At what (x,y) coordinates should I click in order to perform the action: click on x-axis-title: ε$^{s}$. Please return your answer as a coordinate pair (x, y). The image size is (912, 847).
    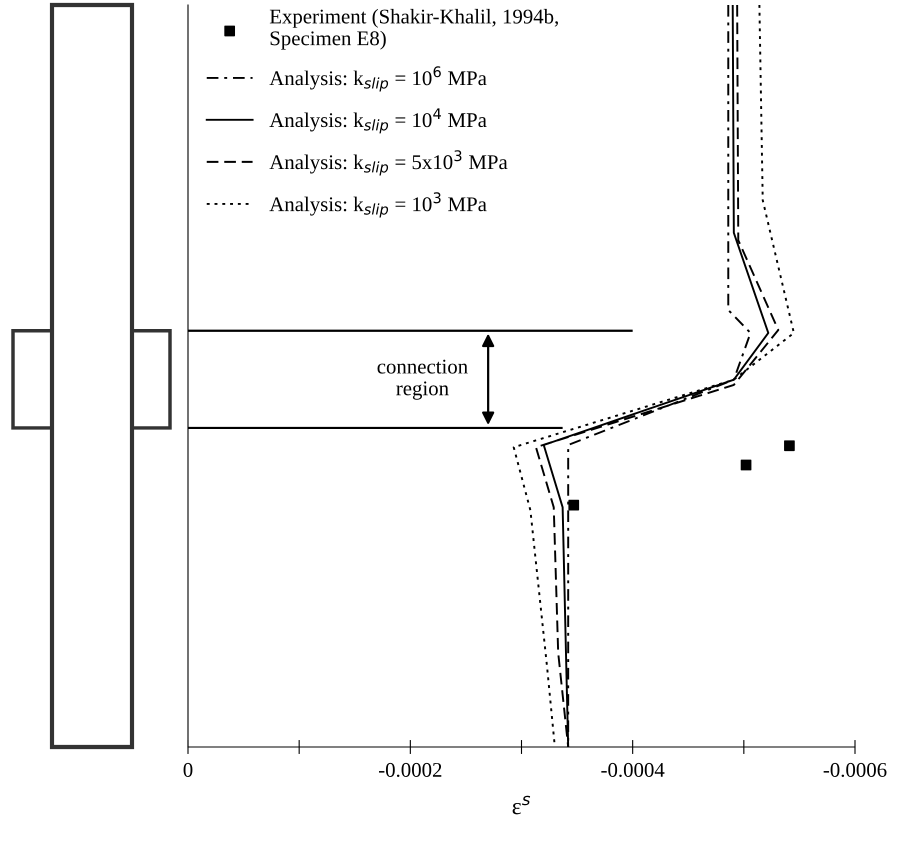
    Looking at the image, I should click on (521, 805).